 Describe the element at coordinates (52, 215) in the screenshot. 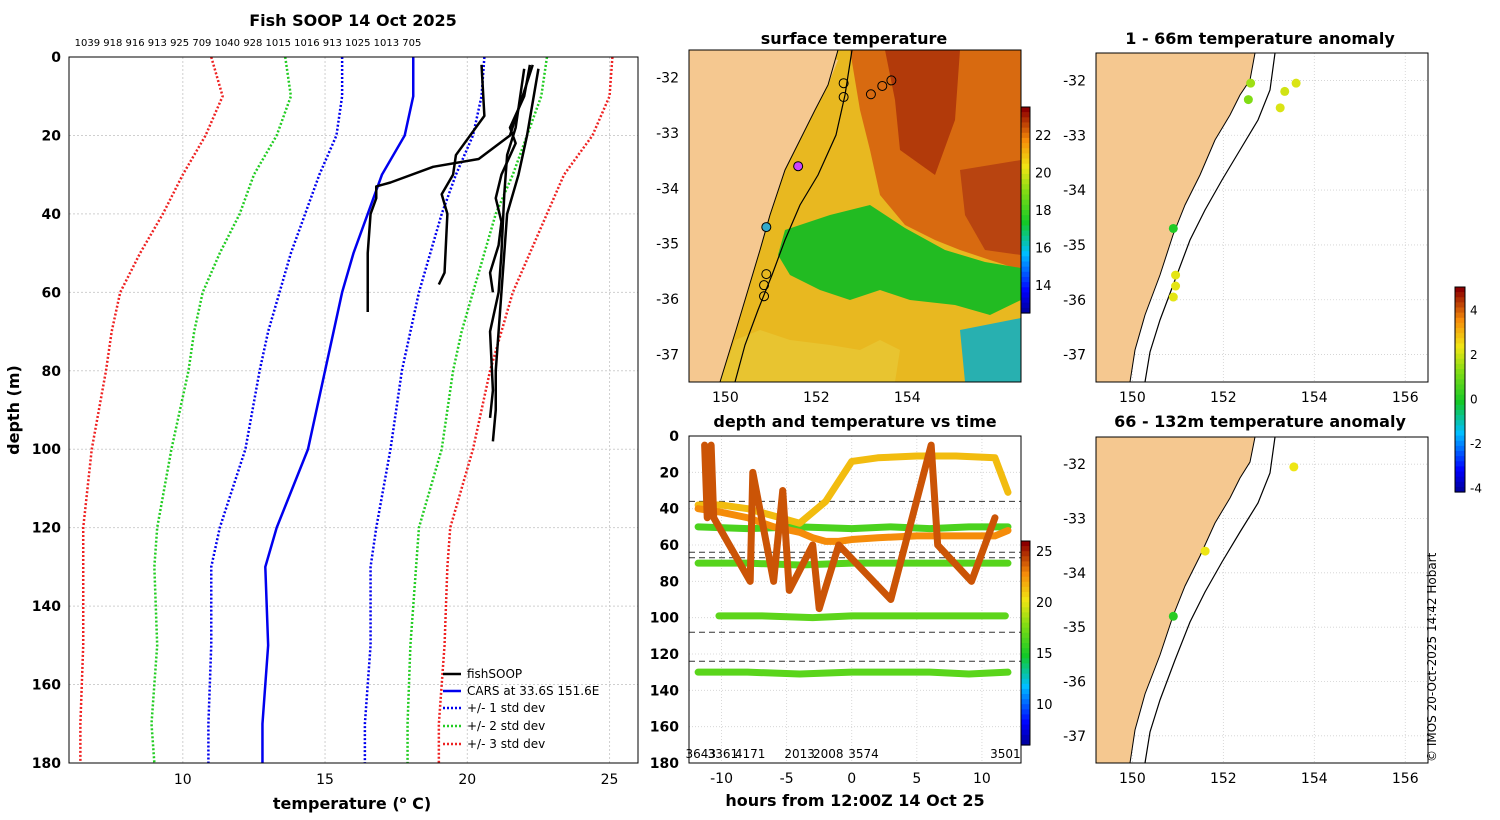

I see `profile-ytick-label: 40` at that location.